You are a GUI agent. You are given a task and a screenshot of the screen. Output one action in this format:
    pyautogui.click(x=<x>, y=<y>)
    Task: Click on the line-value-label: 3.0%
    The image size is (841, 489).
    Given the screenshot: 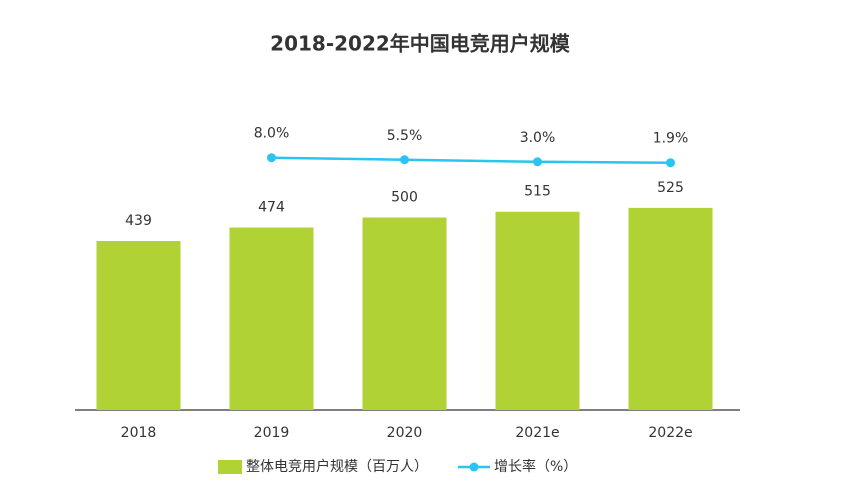 What is the action you would take?
    pyautogui.click(x=538, y=138)
    